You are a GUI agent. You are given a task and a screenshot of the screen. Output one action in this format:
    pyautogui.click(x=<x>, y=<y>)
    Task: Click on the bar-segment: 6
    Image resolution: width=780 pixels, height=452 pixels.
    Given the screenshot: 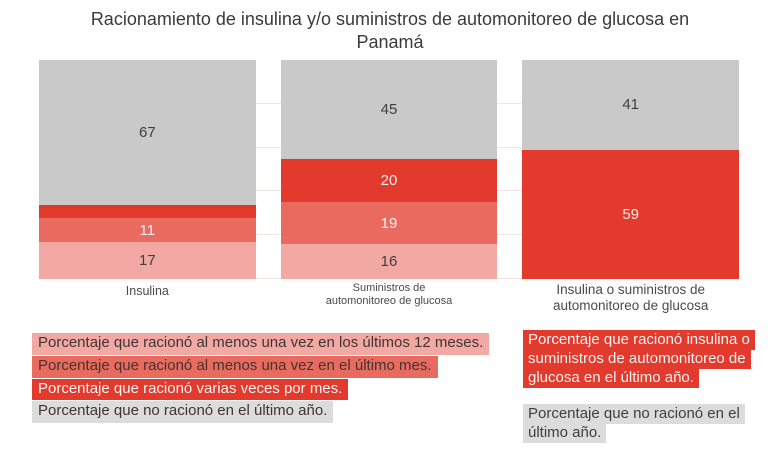 What is the action you would take?
    pyautogui.click(x=147, y=201)
    